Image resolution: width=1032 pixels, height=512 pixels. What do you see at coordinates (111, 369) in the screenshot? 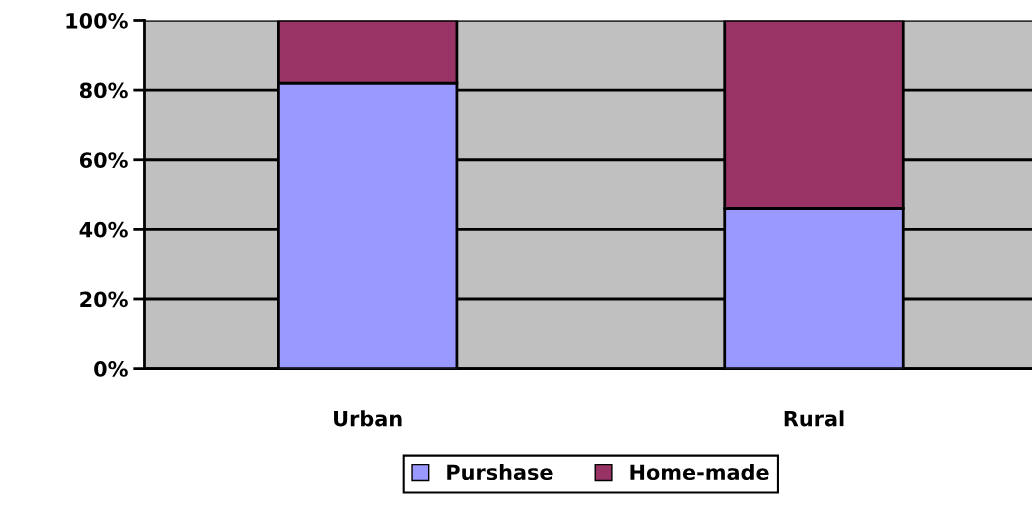
I see `y-tick-label: 0%` at bounding box center [111, 369].